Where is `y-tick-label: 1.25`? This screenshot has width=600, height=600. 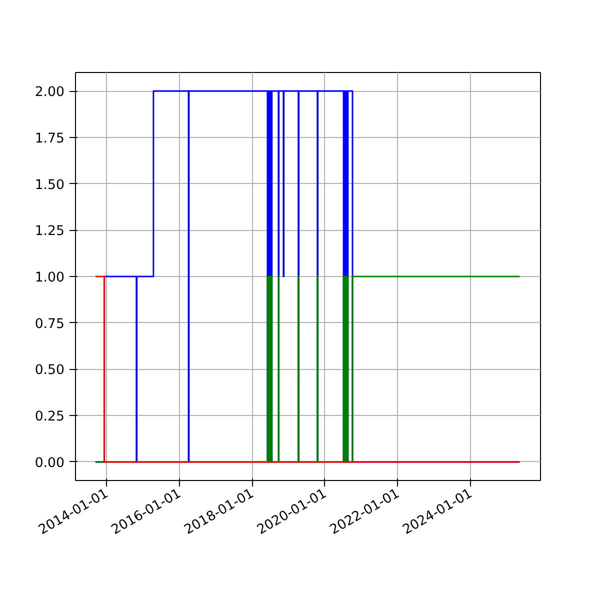
y-tick-label: 1.25 is located at coordinates (49, 232).